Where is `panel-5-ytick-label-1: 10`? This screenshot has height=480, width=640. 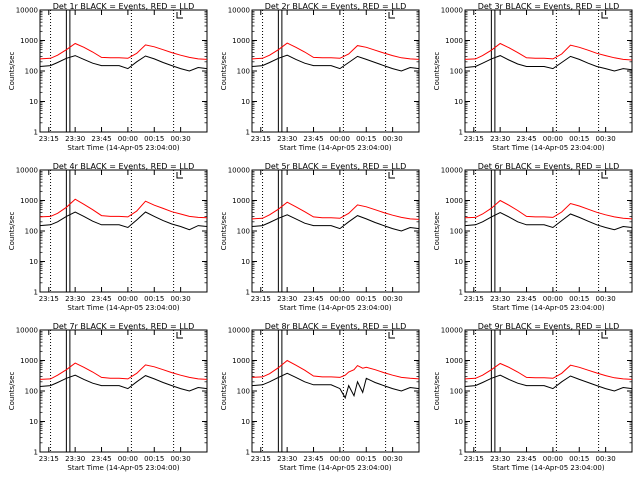 panel-5-ytick-label-1: 10 is located at coordinates (245, 262).